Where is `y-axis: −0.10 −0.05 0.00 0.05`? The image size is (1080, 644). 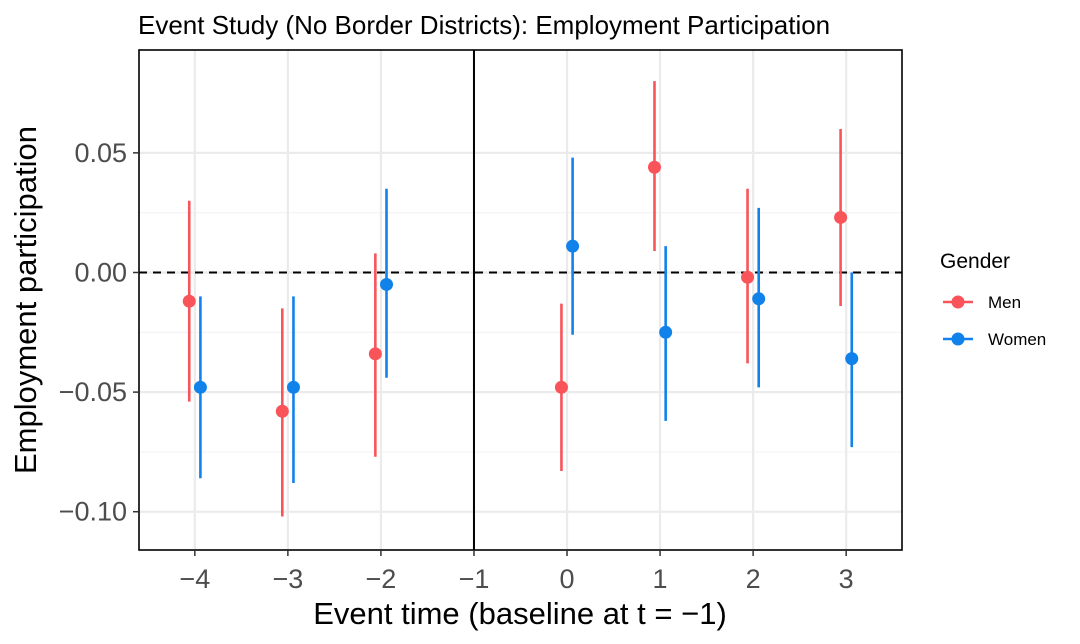
y-axis: −0.10 −0.05 0.00 0.05 is located at coordinates (99, 332).